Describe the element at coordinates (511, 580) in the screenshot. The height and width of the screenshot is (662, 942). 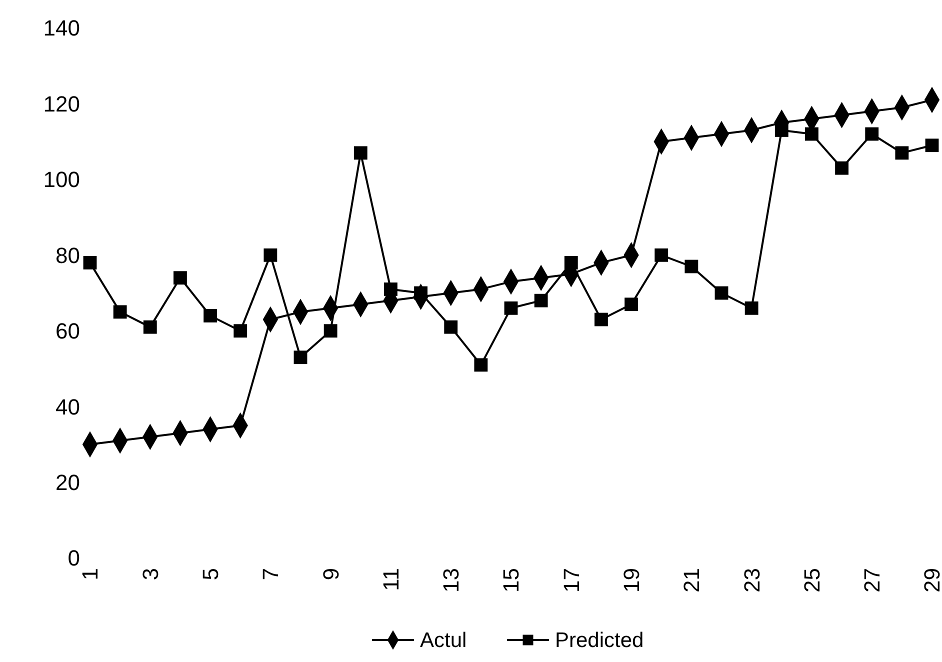
I see `x-tick-label: 15` at that location.